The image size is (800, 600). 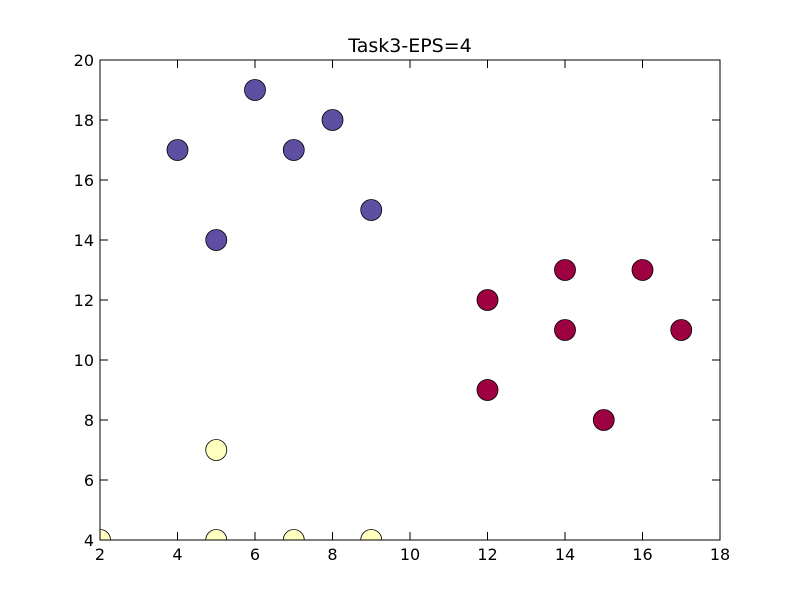 What do you see at coordinates (84, 240) in the screenshot?
I see `y-tick-label: 14` at bounding box center [84, 240].